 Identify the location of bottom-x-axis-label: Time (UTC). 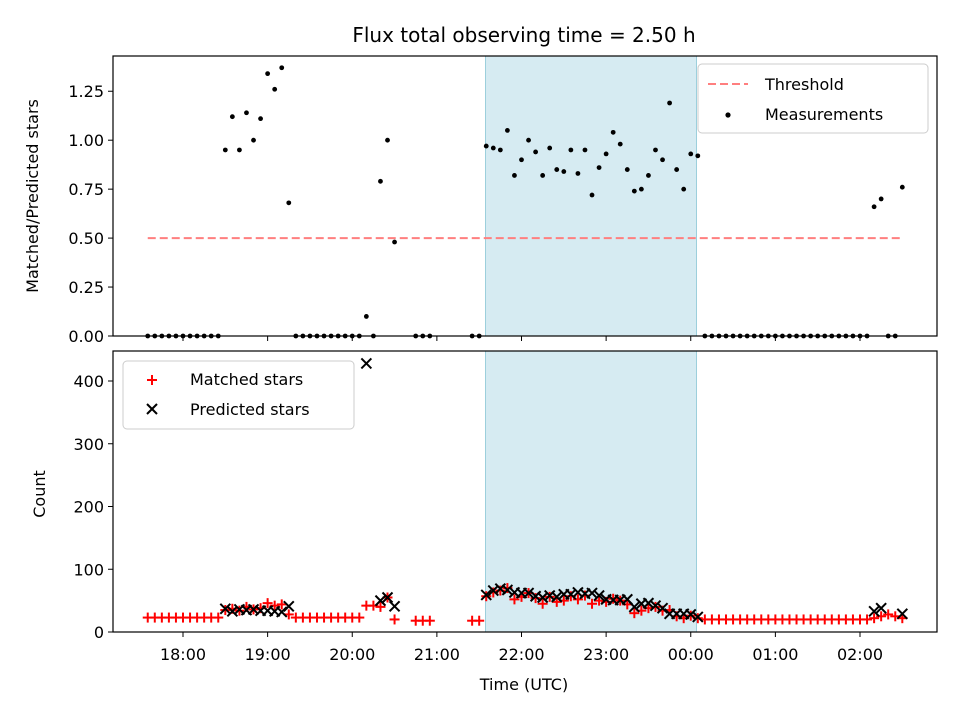
(523, 684).